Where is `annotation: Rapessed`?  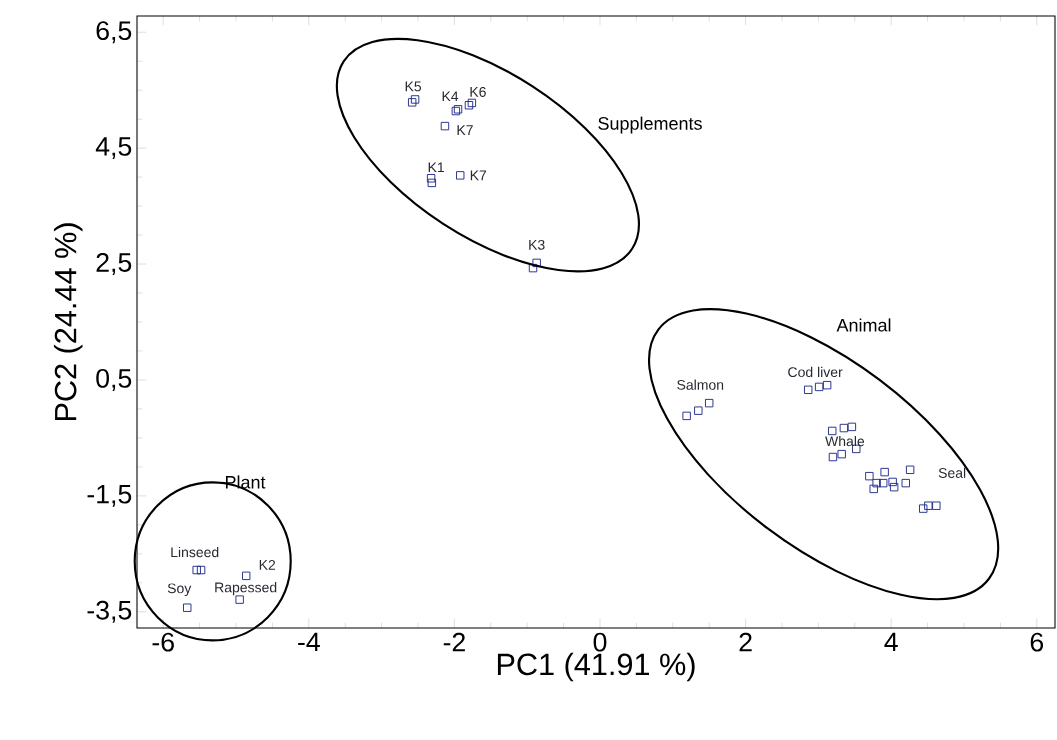 annotation: Rapessed is located at coordinates (246, 589).